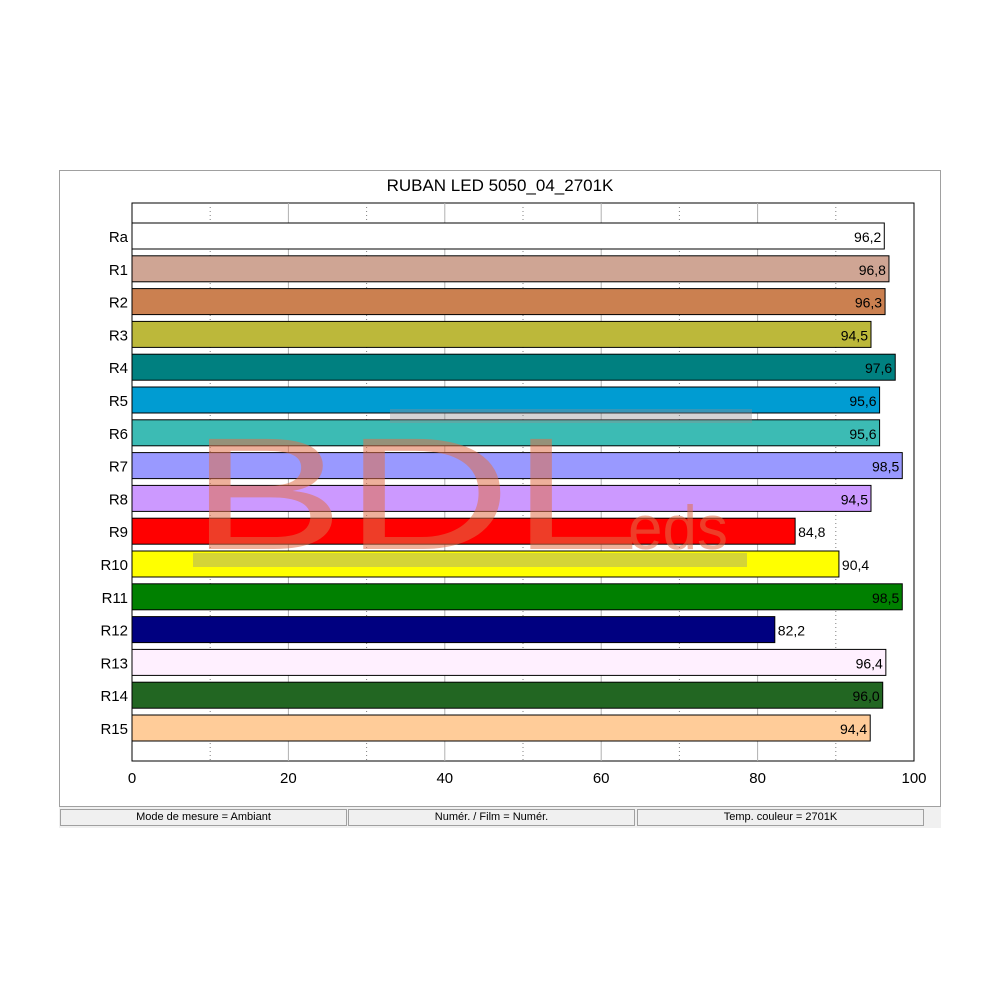 The width and height of the screenshot is (1000, 1000). Describe the element at coordinates (118, 401) in the screenshot. I see `category-label: R5` at that location.